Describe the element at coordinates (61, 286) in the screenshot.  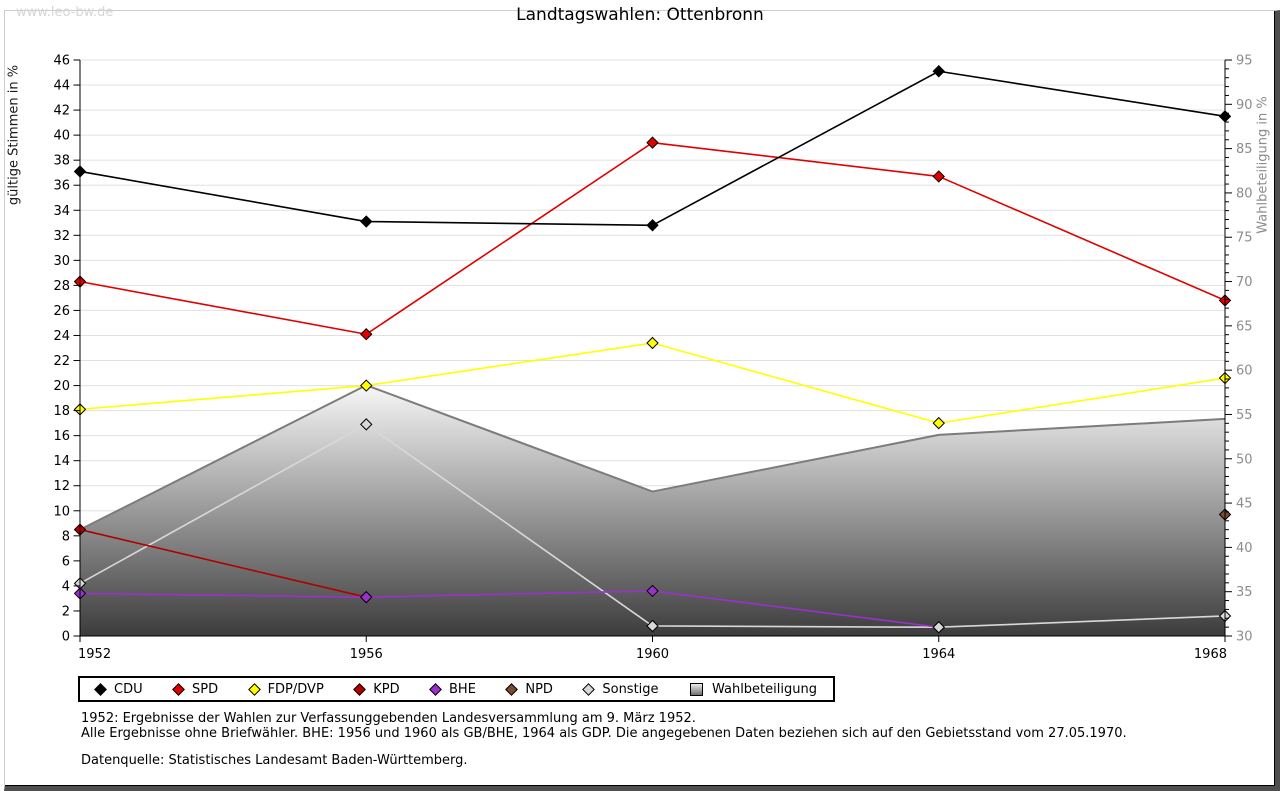
I see `svg-text: 28` at that location.